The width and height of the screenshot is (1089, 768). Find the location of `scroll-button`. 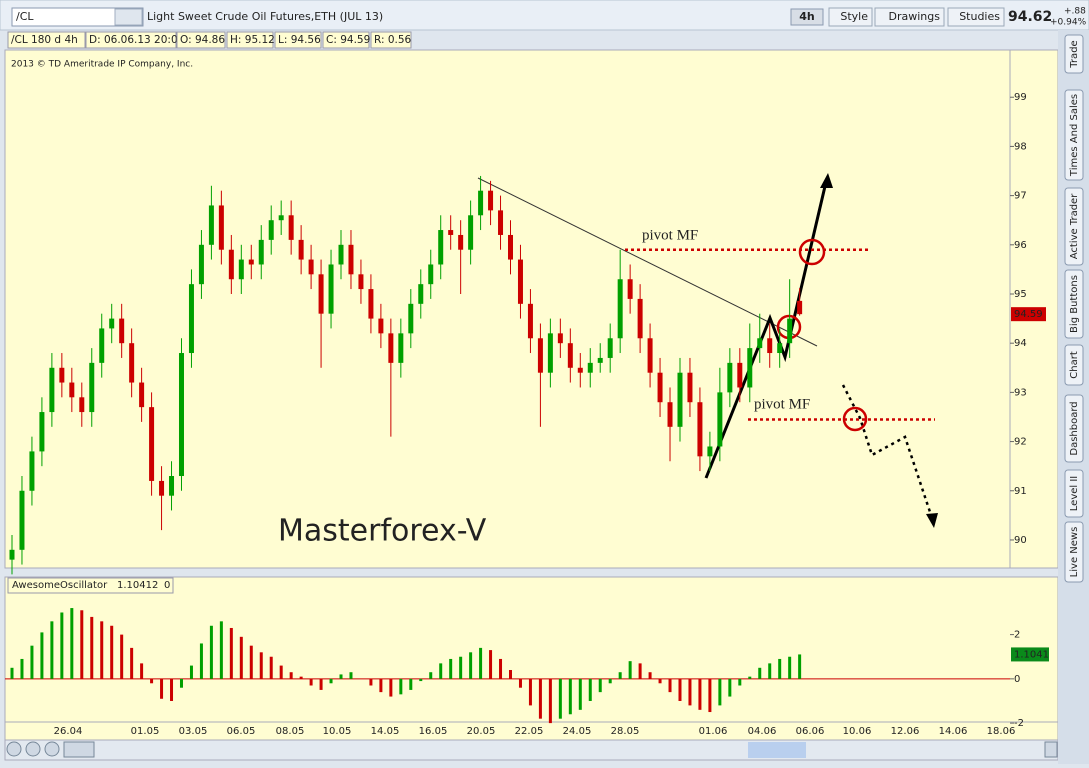

scroll-button is located at coordinates (1051, 749).